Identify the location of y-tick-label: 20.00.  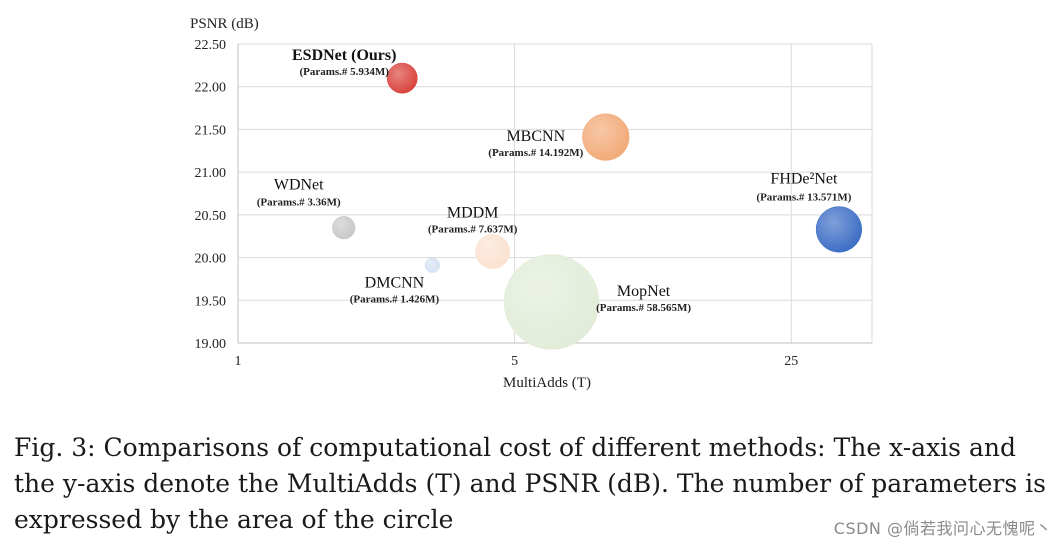
(211, 259).